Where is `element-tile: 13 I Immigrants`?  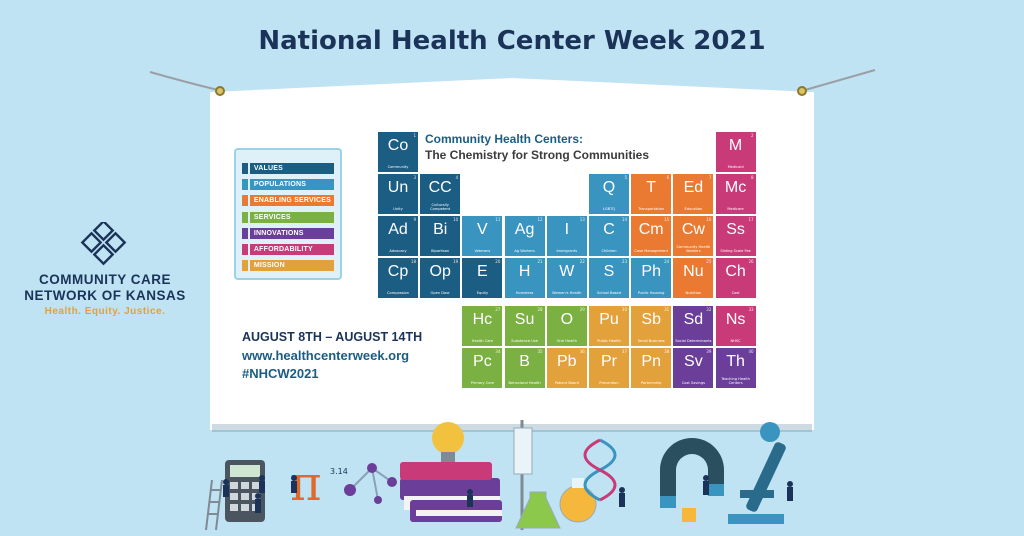
element-tile: 13 I Immigrants is located at coordinates (566, 236).